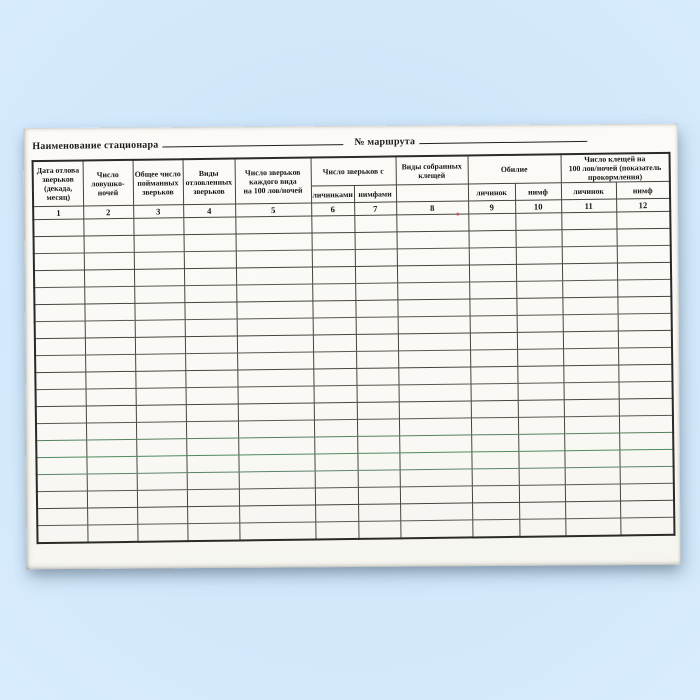  Describe the element at coordinates (458, 214) in the screenshot. I see `scan-artifact-red-speck` at that location.